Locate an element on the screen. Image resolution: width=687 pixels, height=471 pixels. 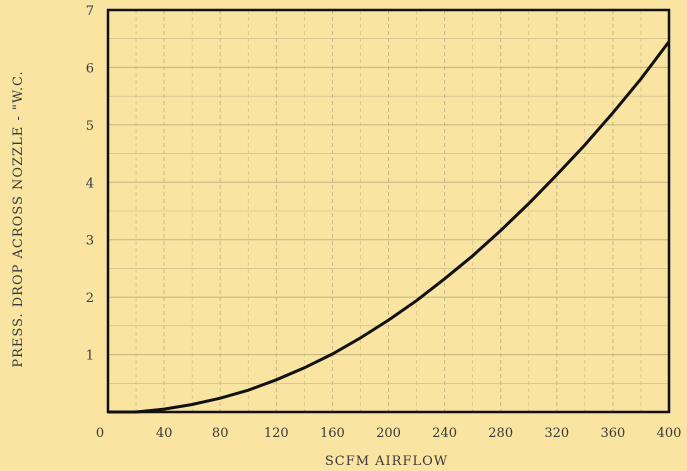
x-tick-label: 360 is located at coordinates (612, 433).